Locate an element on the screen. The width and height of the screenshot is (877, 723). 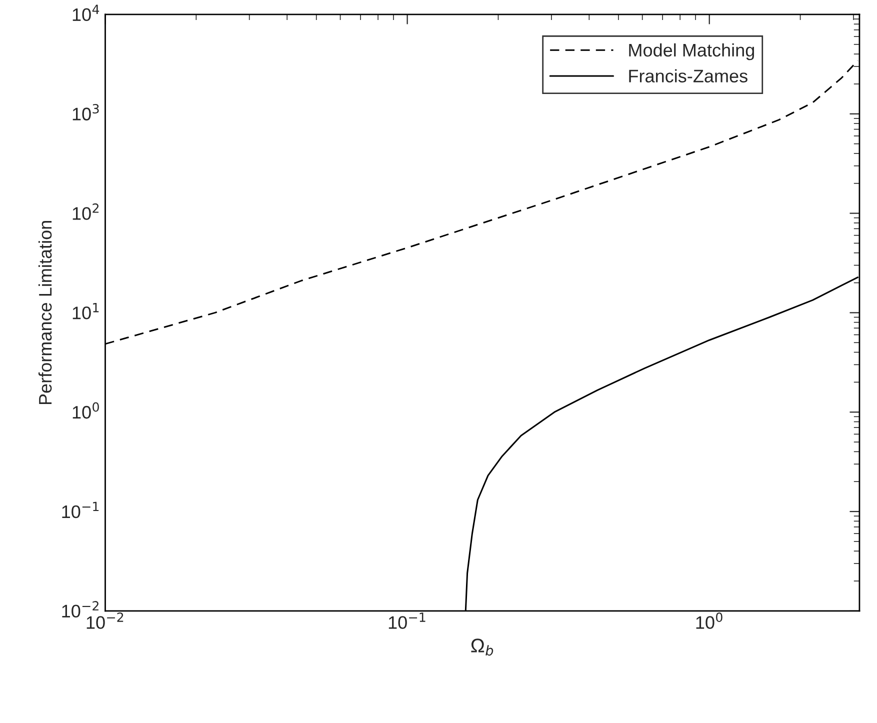
x-axis-title: Ω$_{b}$ is located at coordinates (482, 647).